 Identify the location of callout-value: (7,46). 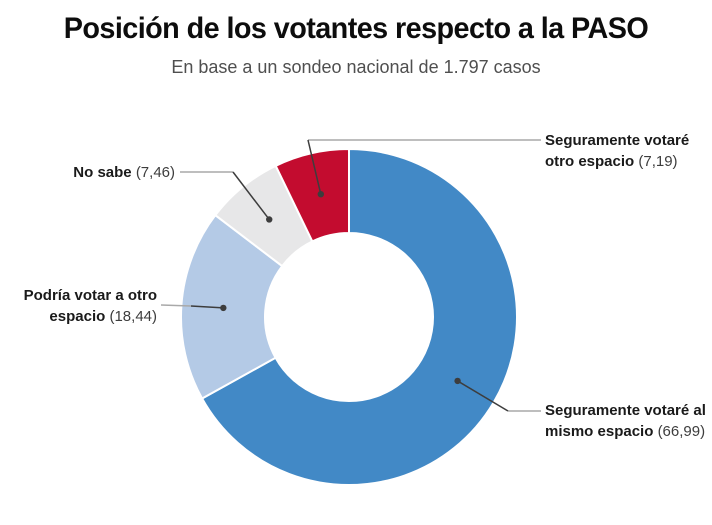
(155, 172).